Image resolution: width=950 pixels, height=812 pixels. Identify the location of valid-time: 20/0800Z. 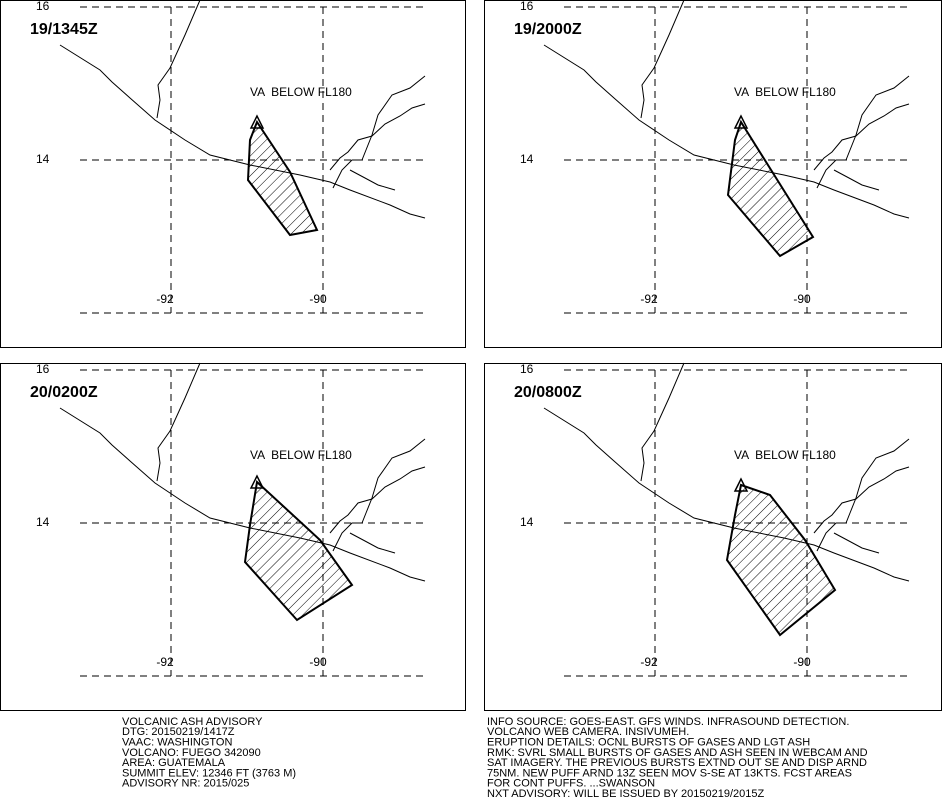
(548, 392).